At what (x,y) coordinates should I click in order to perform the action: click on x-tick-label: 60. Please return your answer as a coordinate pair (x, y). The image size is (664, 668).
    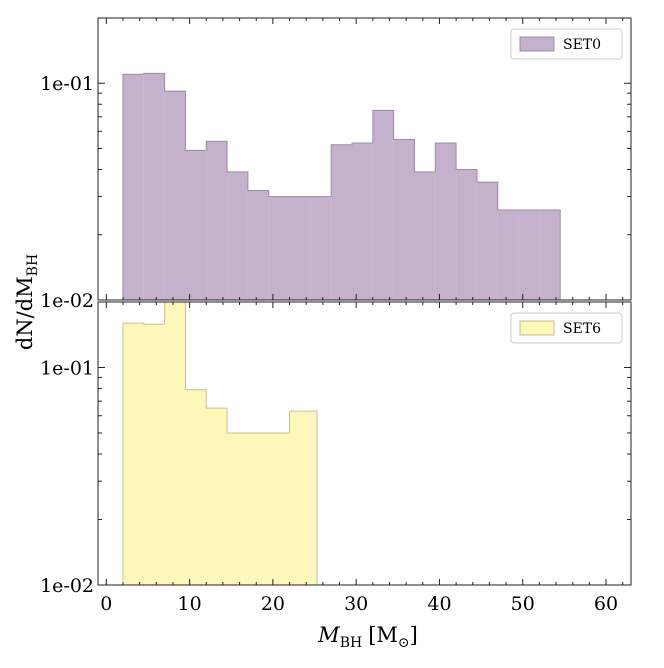
    Looking at the image, I should click on (606, 604).